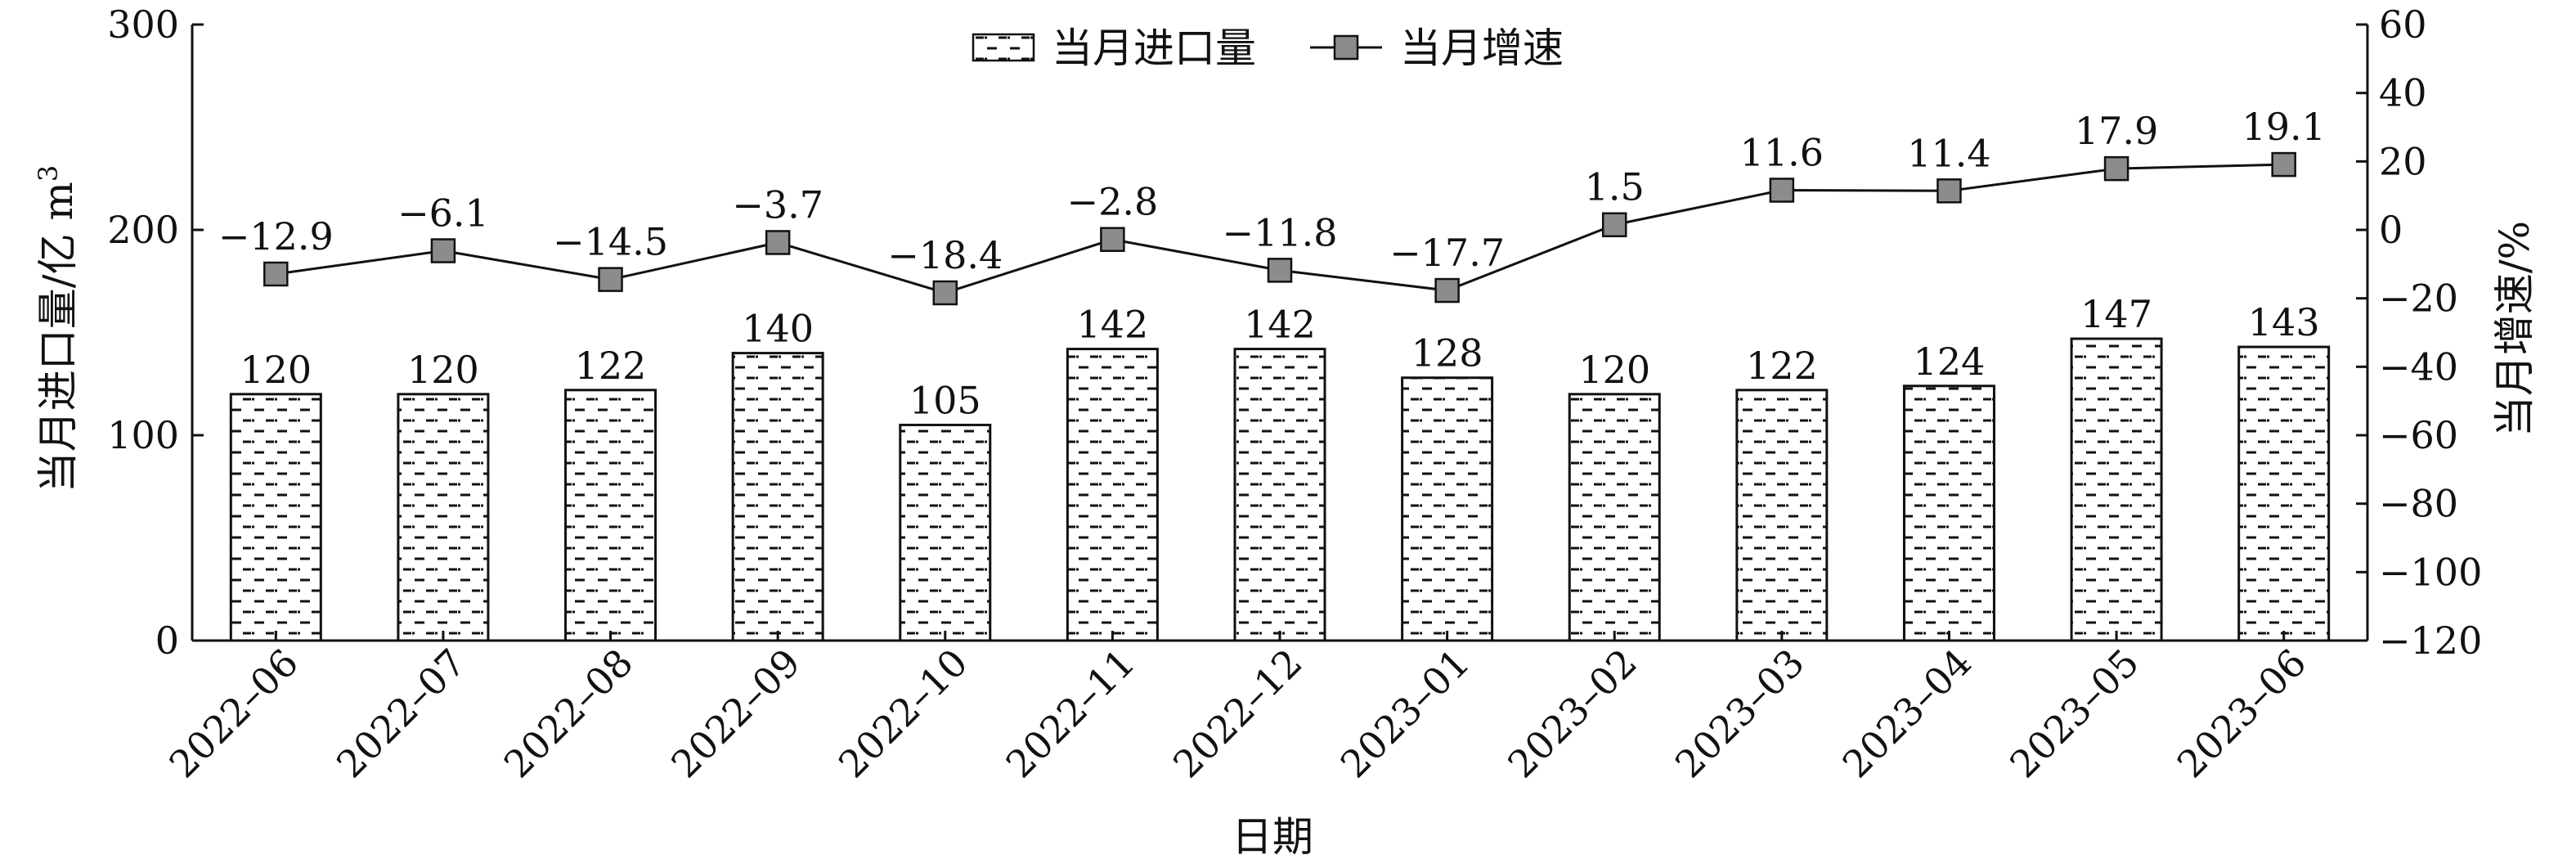 The height and width of the screenshot is (868, 2576). I want to click on x-tick-label: 2022–08, so click(569, 714).